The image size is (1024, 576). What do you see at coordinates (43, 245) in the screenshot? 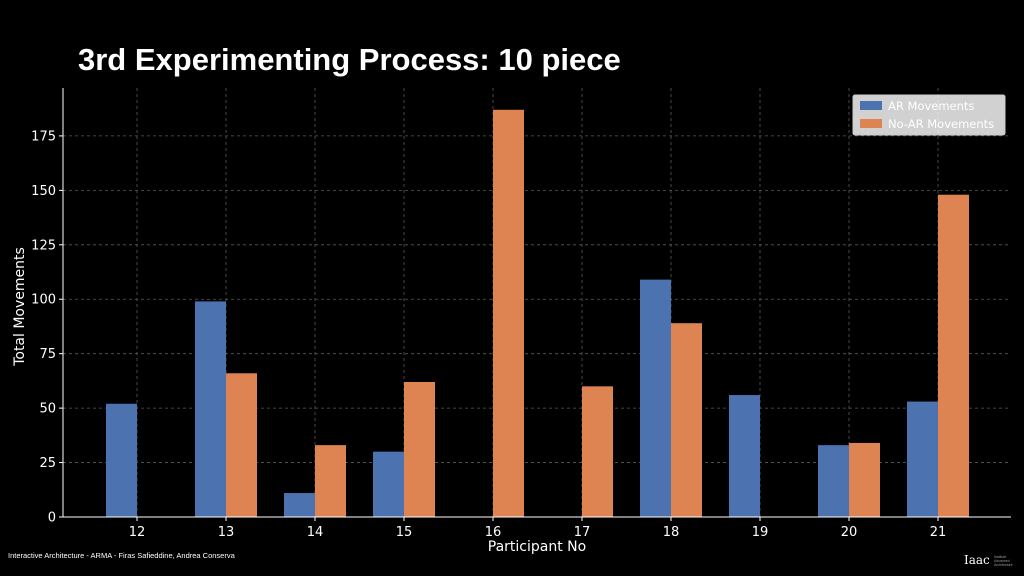
I see `y-tick-label: 125` at bounding box center [43, 245].